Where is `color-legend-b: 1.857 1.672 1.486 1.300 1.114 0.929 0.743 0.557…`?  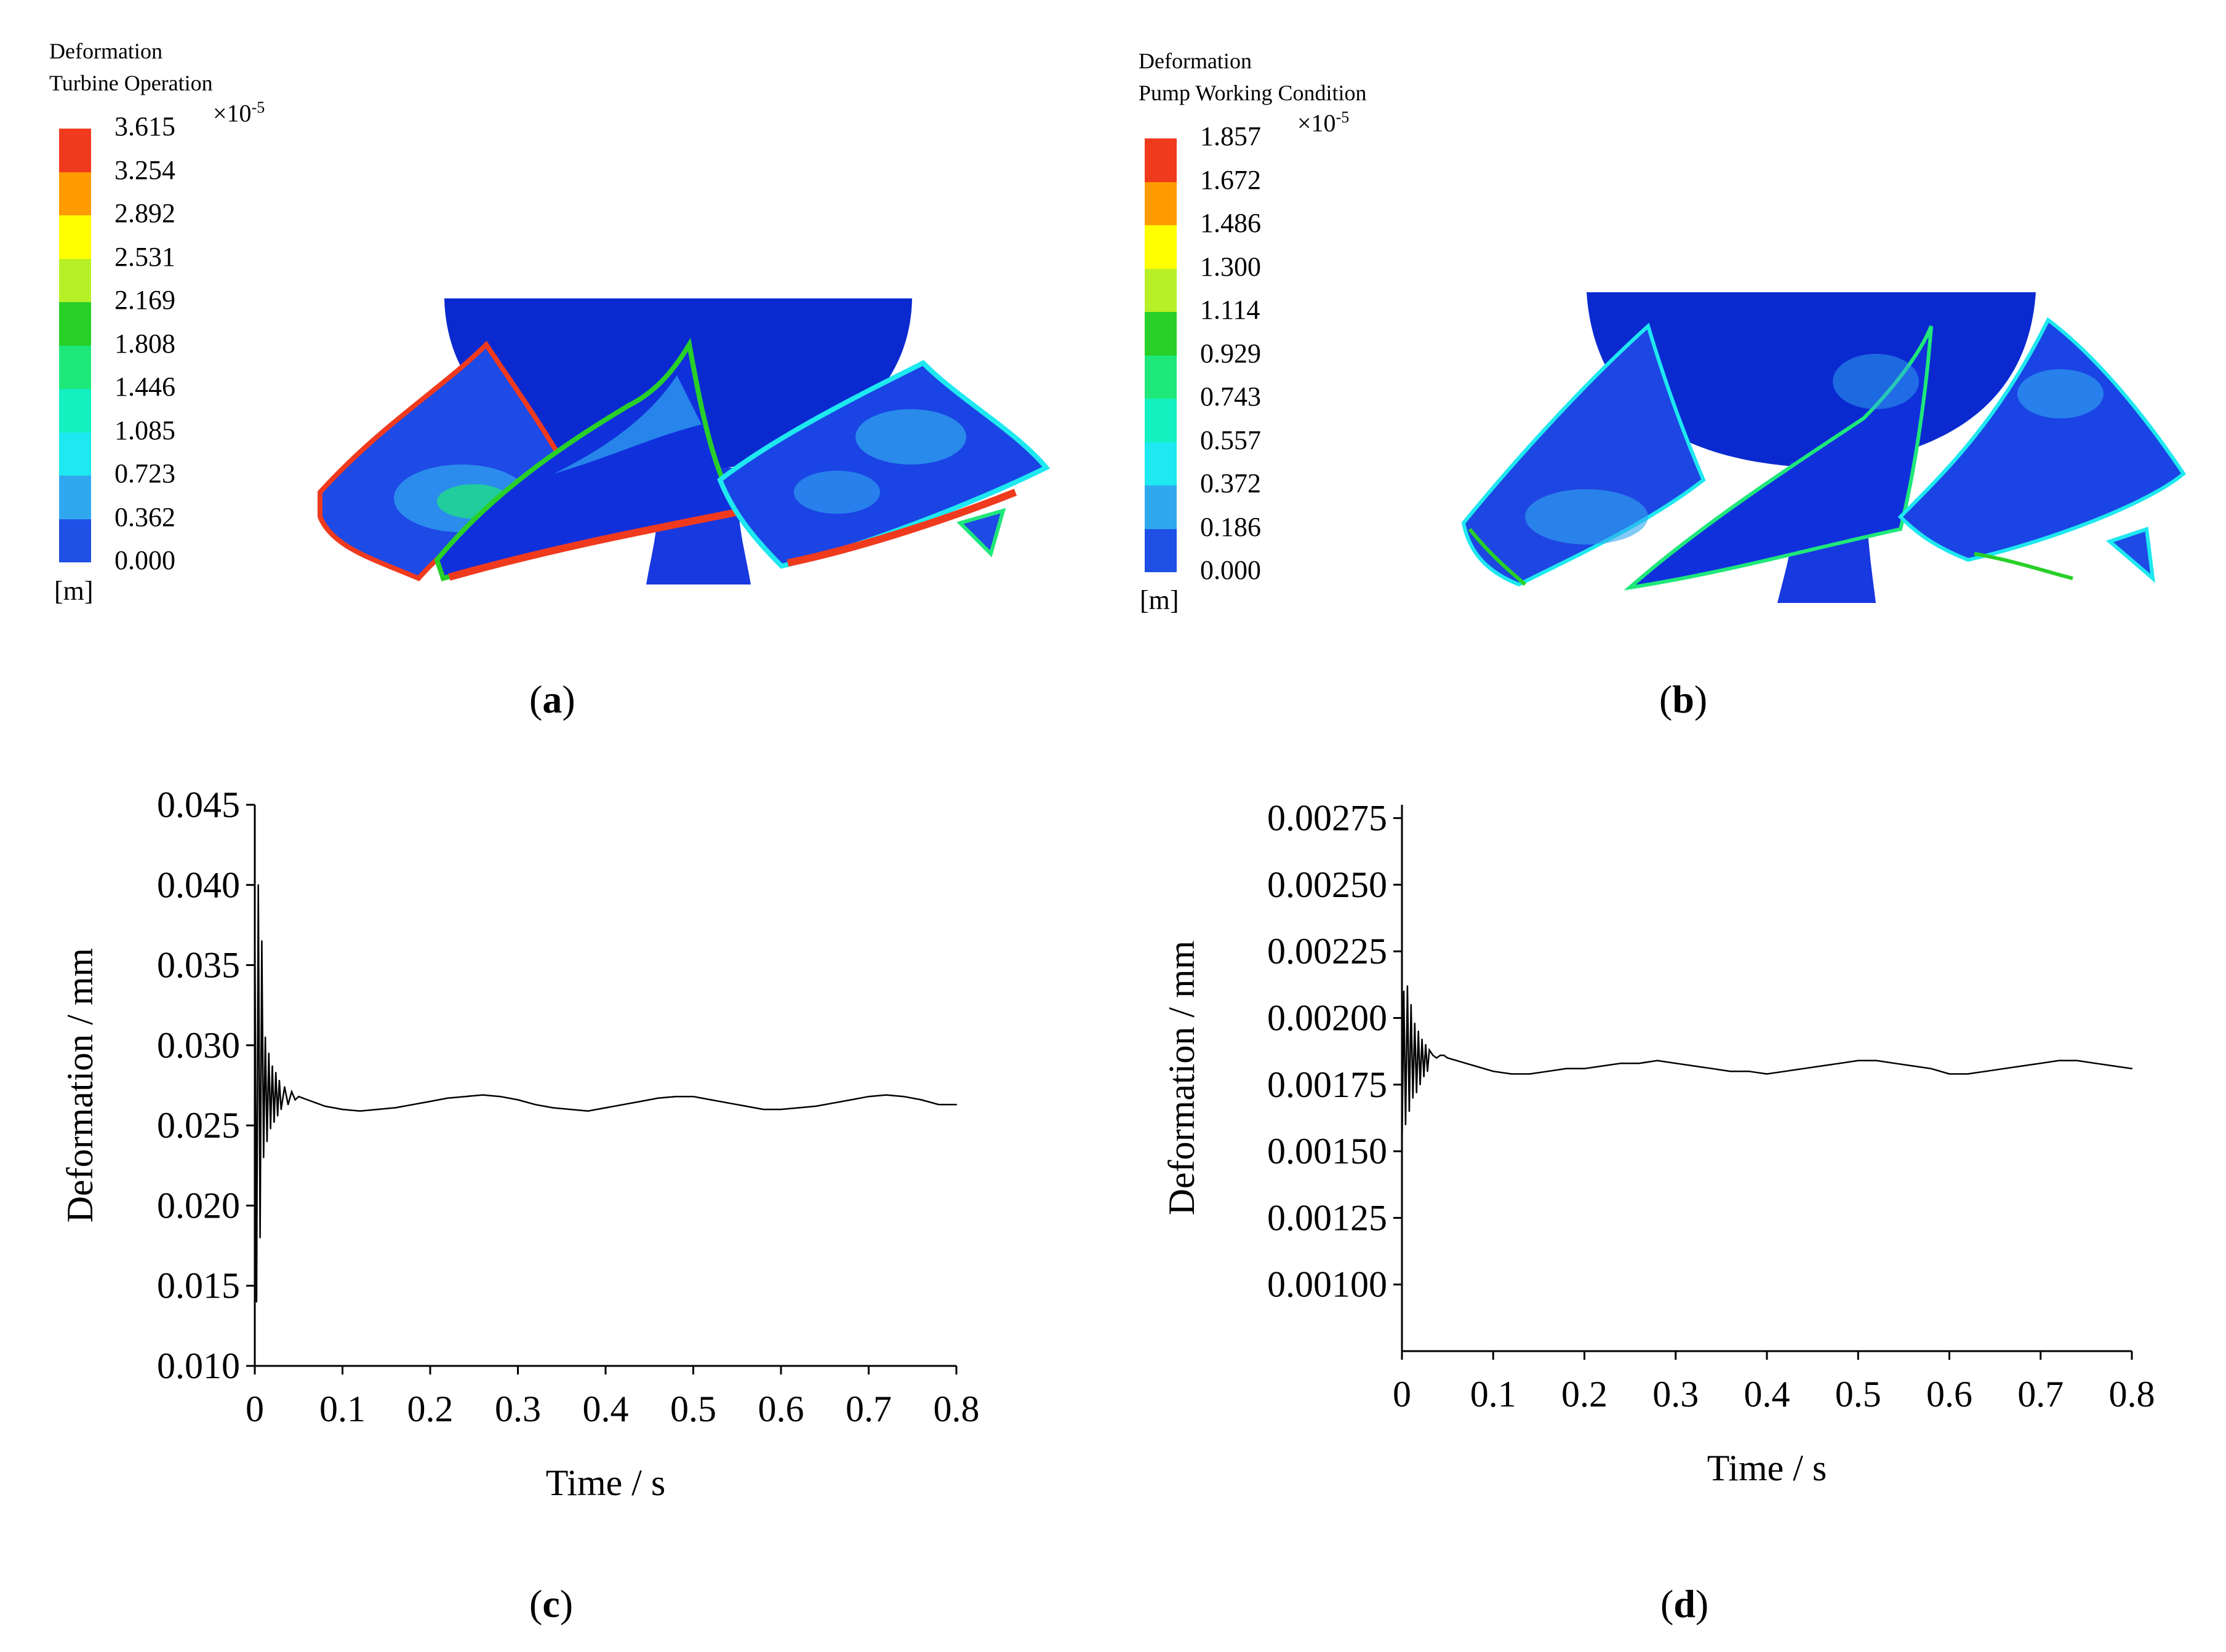
color-legend-b: 1.857 1.672 1.486 1.300 1.114 0.929 0.743 0.557… is located at coordinates (1231, 353).